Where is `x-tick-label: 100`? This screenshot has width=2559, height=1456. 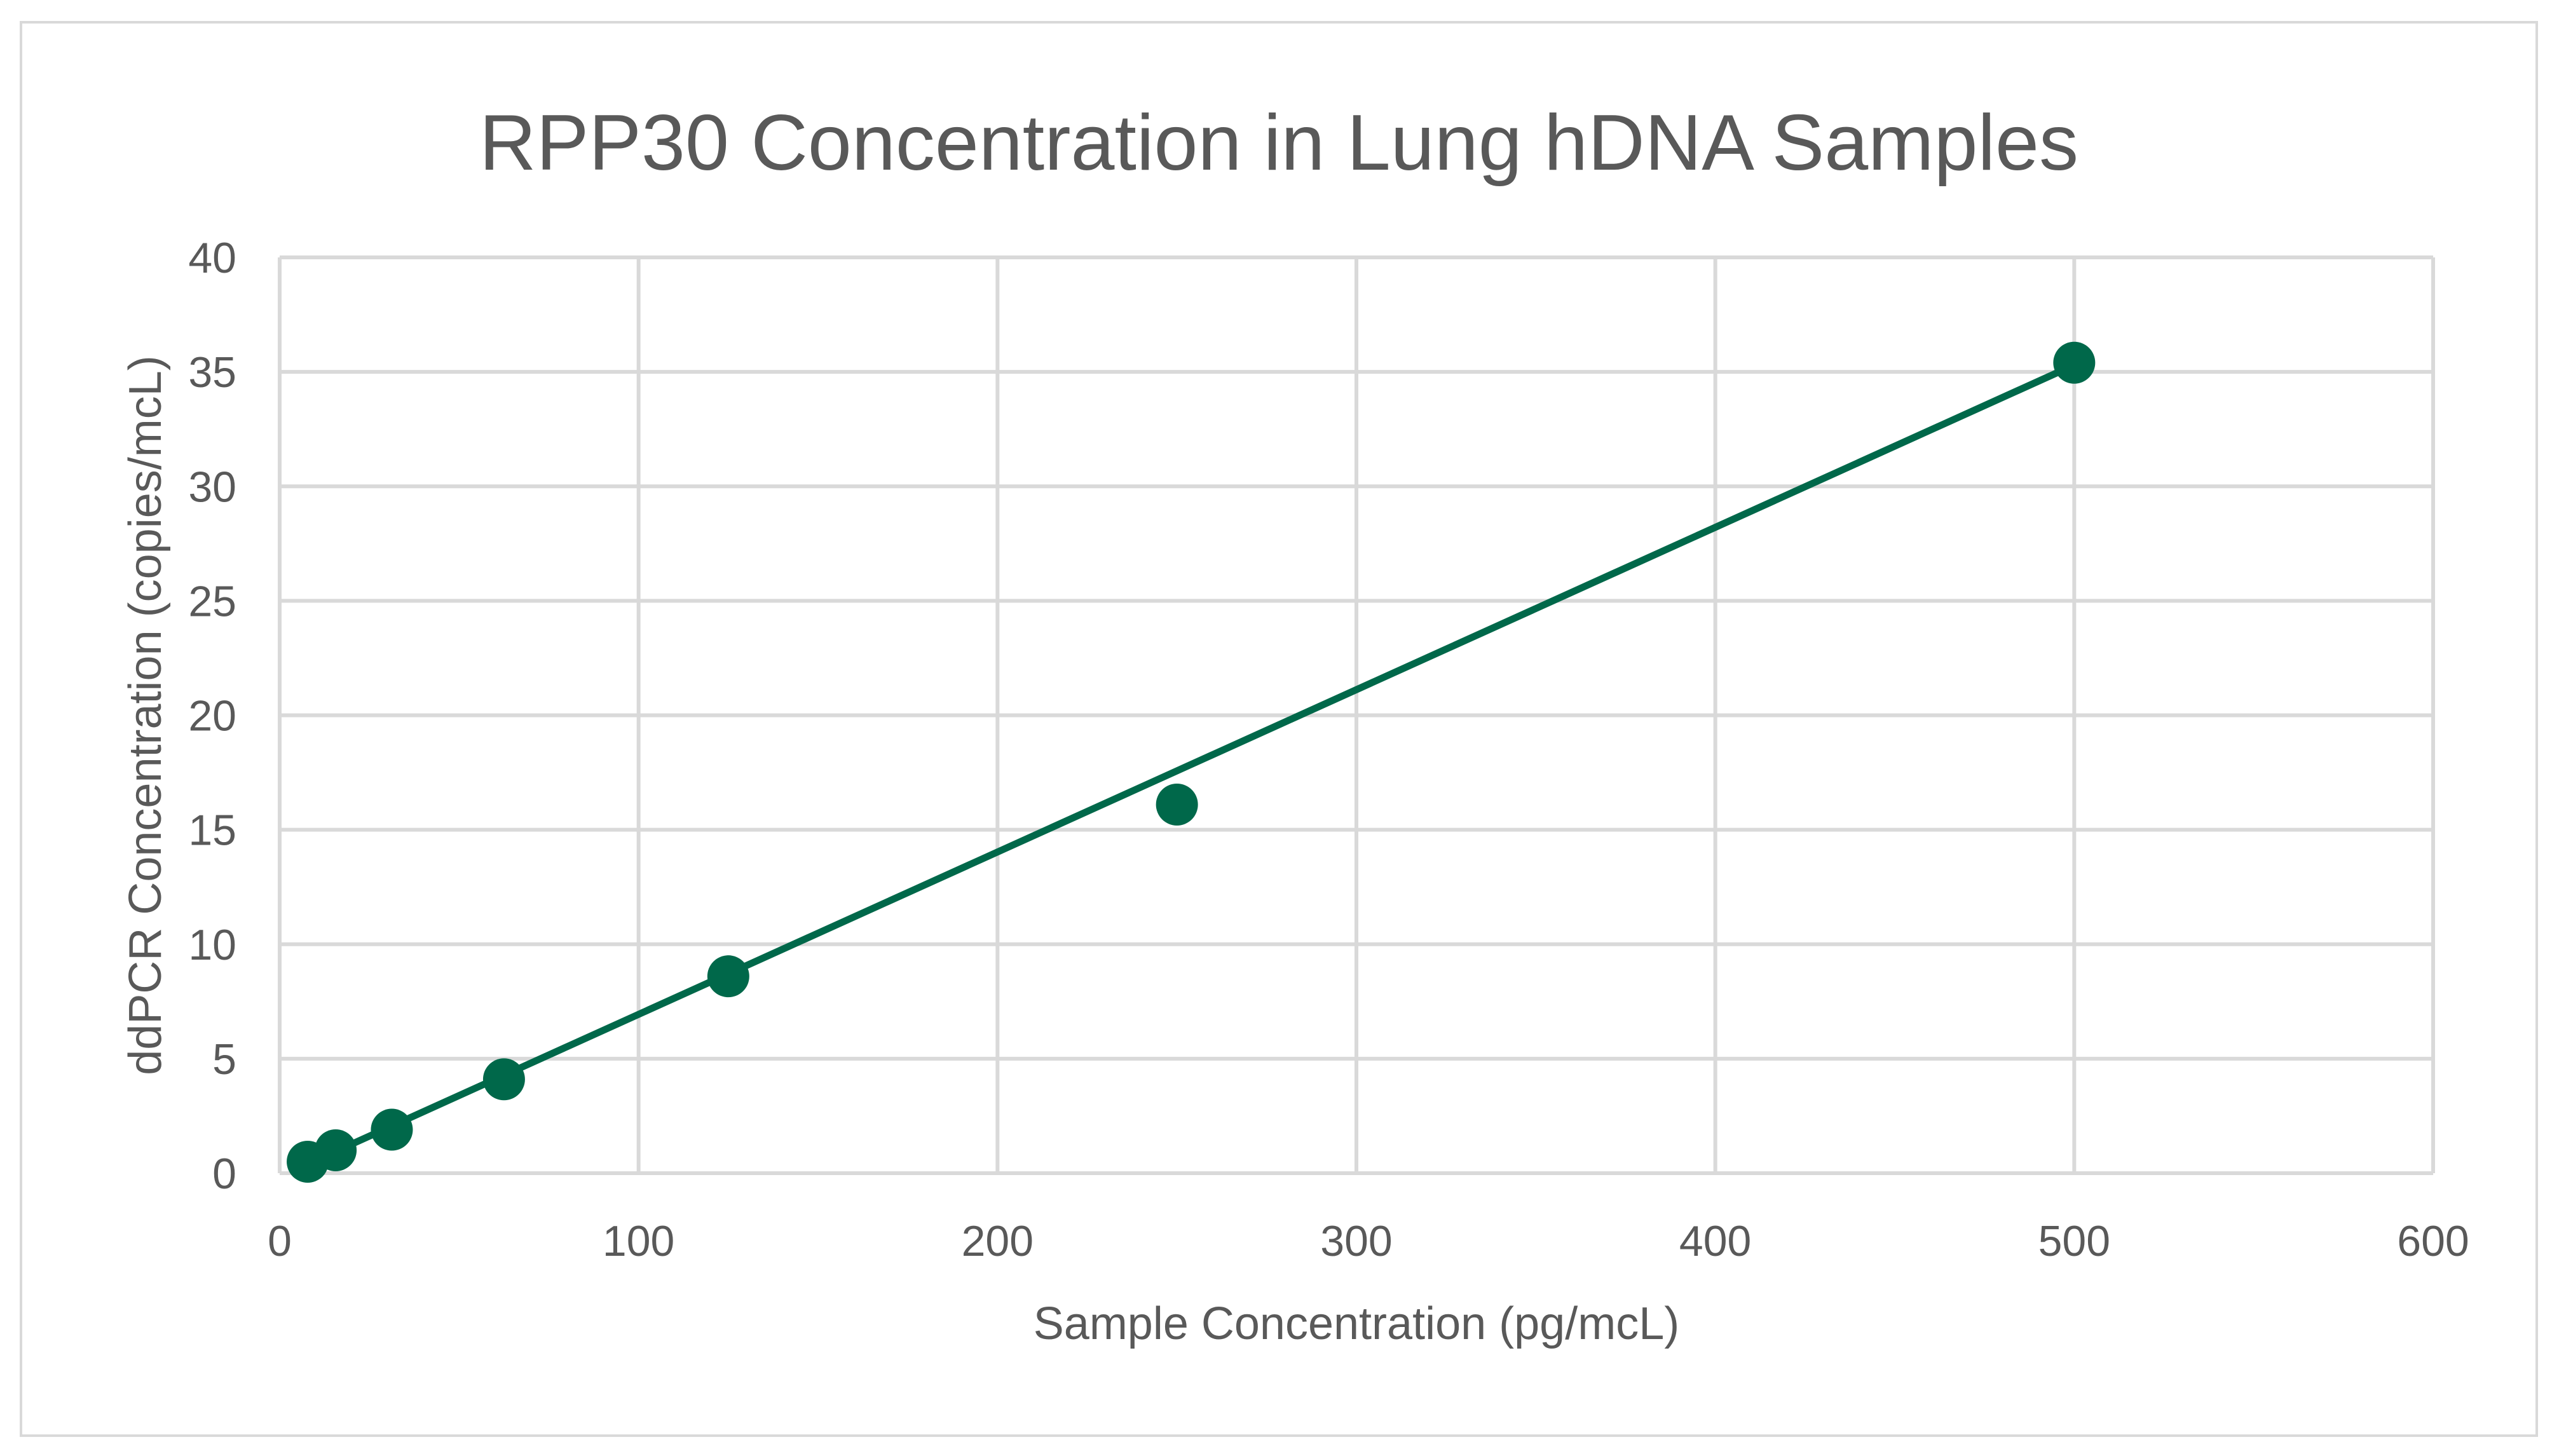 x-tick-label: 100 is located at coordinates (638, 1241).